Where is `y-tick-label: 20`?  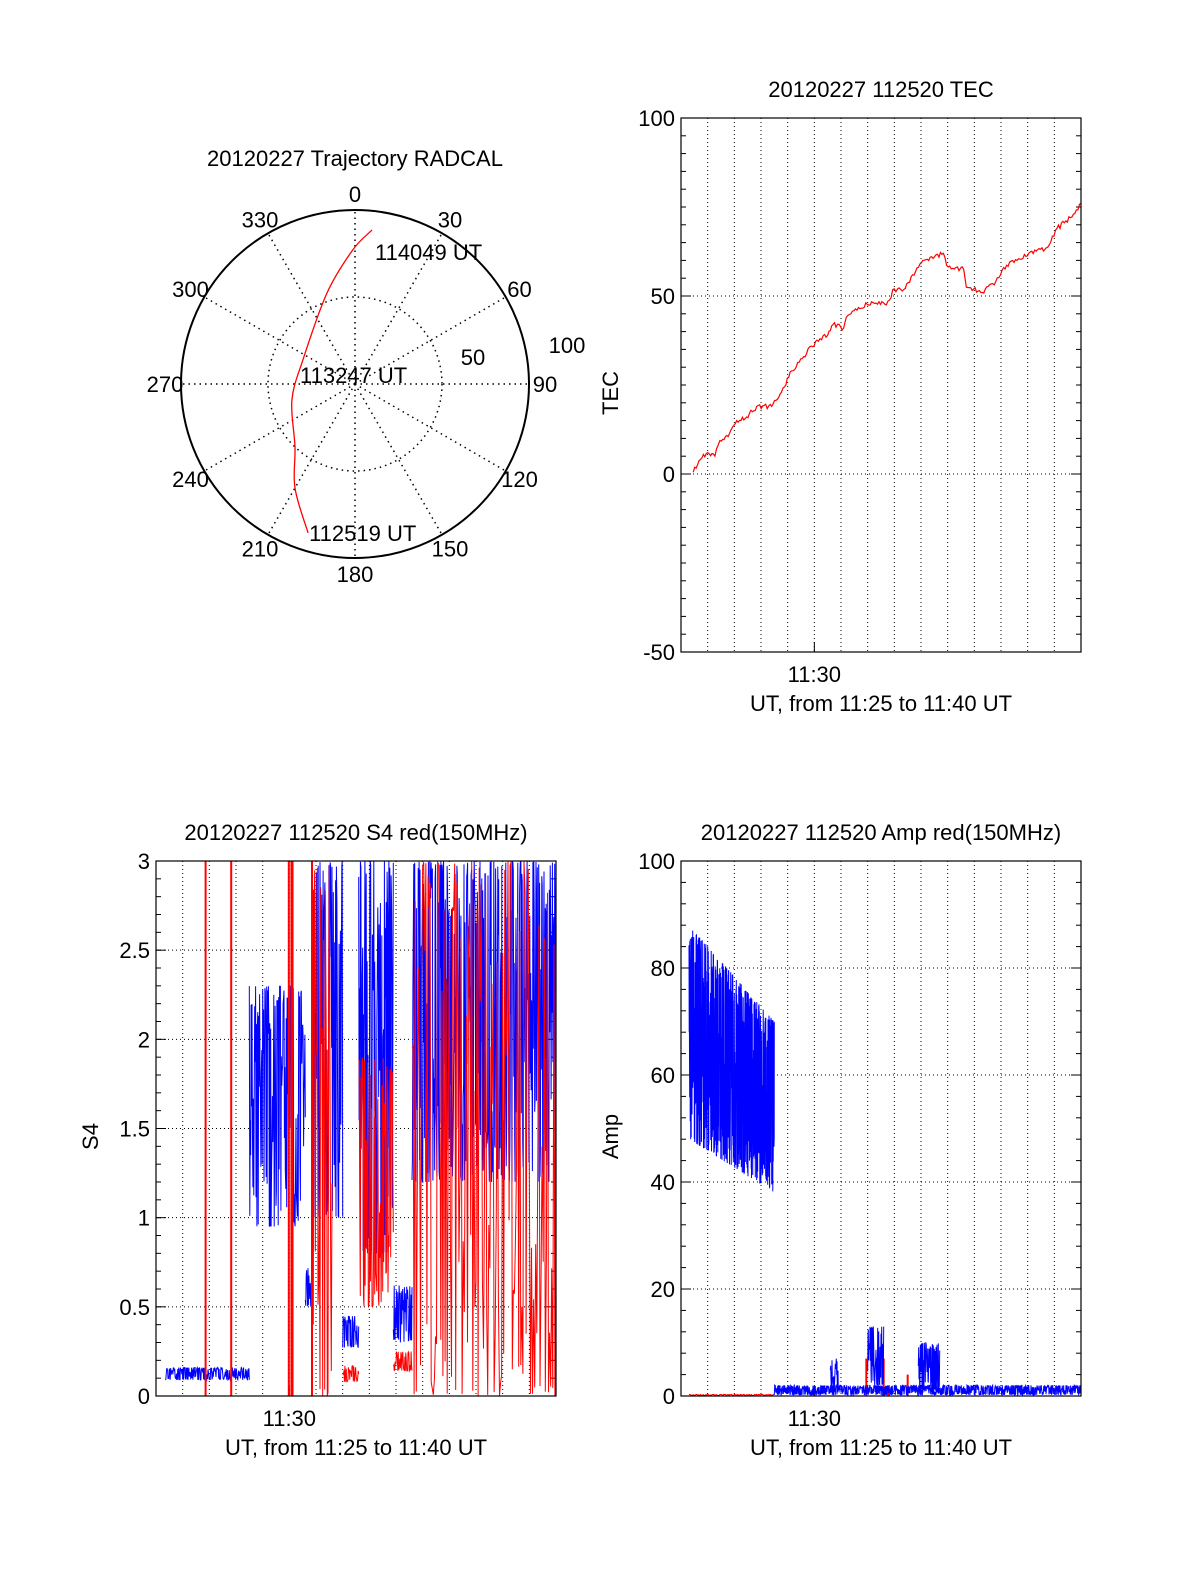
y-tick-label: 20 is located at coordinates (663, 1289).